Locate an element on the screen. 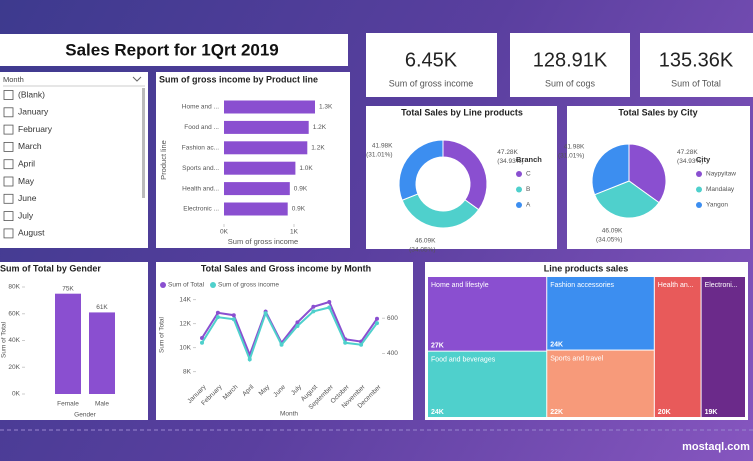 The height and width of the screenshot is (461, 753). x-tick-label: Female is located at coordinates (68, 404).